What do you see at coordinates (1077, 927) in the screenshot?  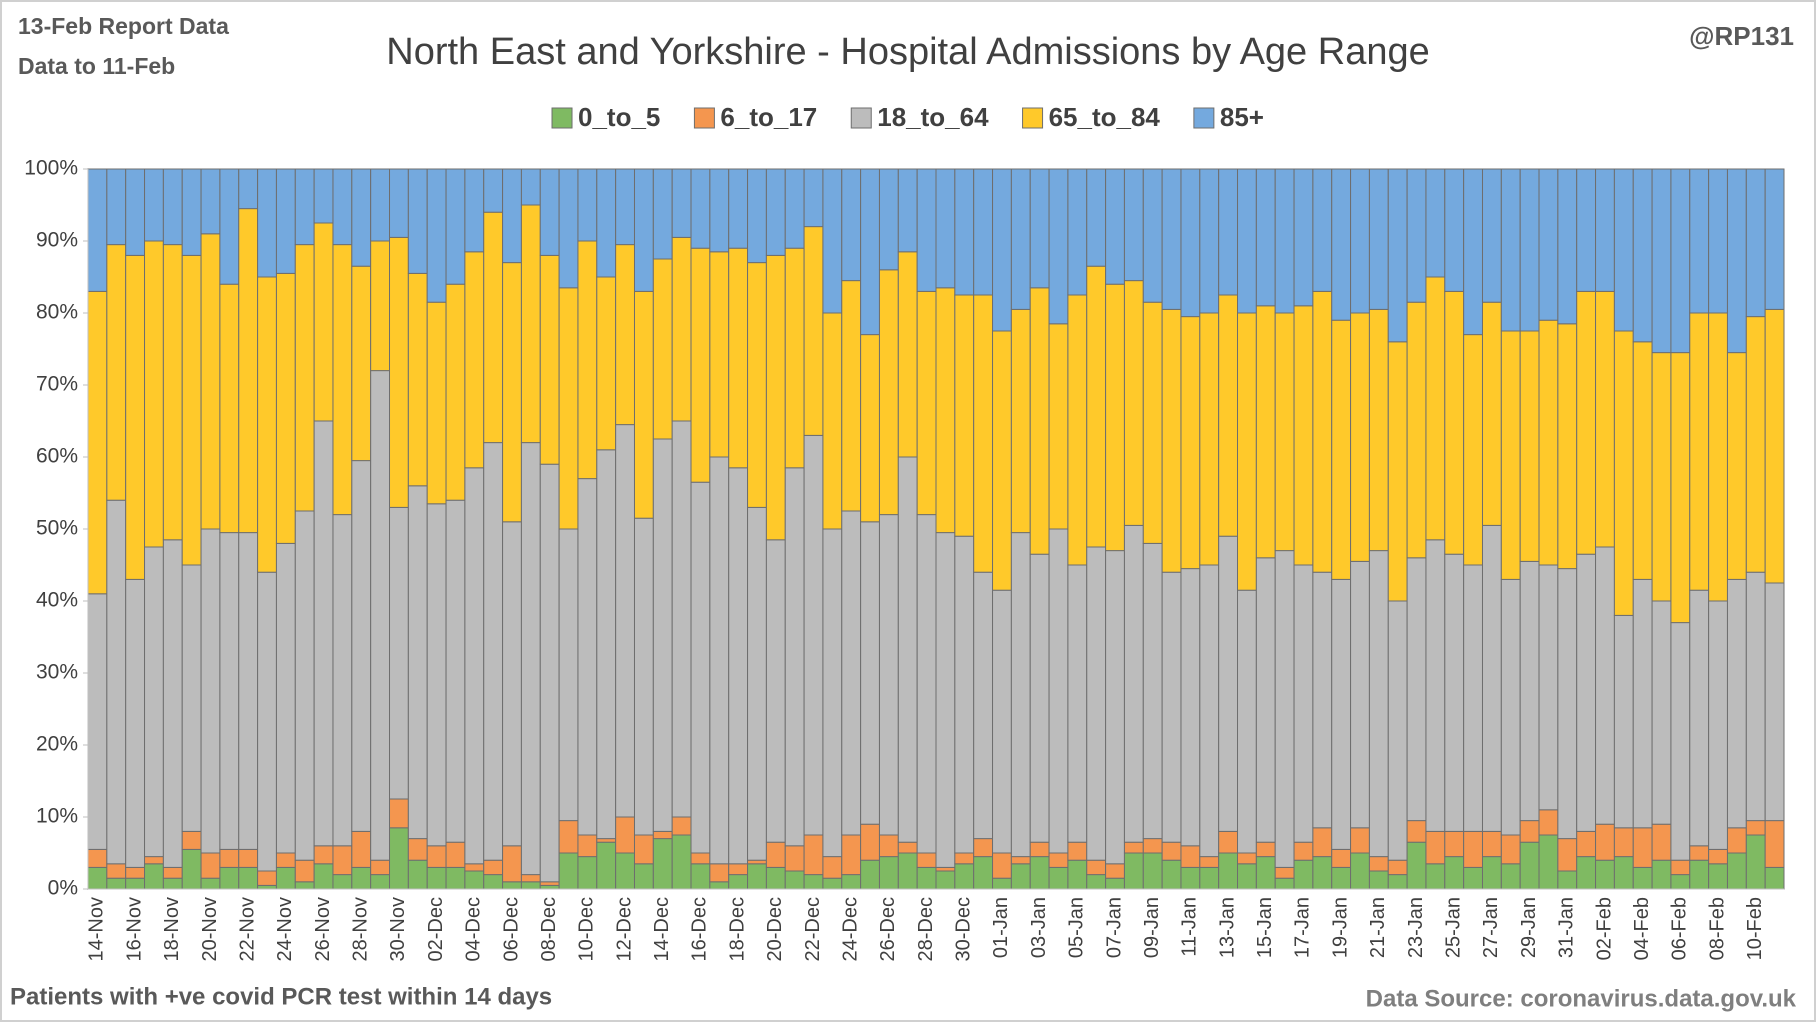 I see `x-tick-label: 05-Jan` at bounding box center [1077, 927].